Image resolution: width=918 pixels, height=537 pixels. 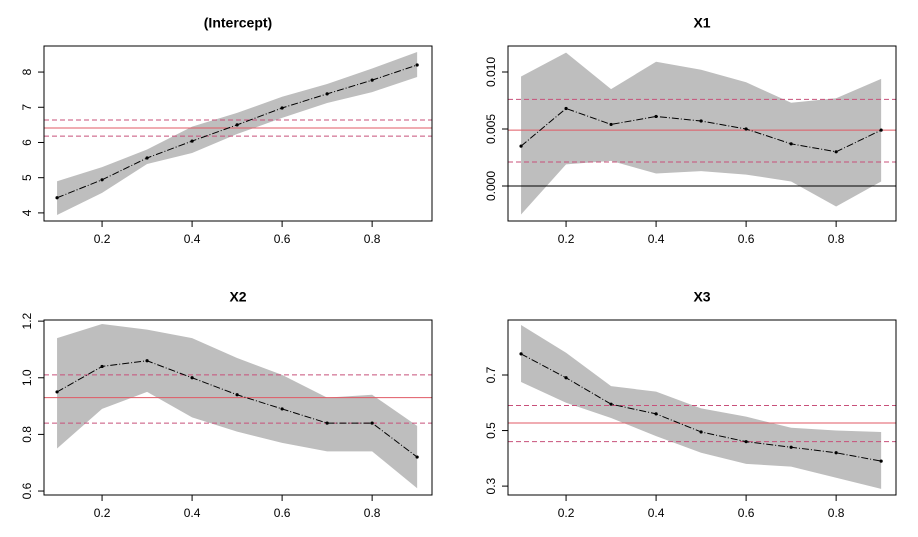 What do you see at coordinates (27, 107) in the screenshot?
I see `y-tick-label: 7` at bounding box center [27, 107].